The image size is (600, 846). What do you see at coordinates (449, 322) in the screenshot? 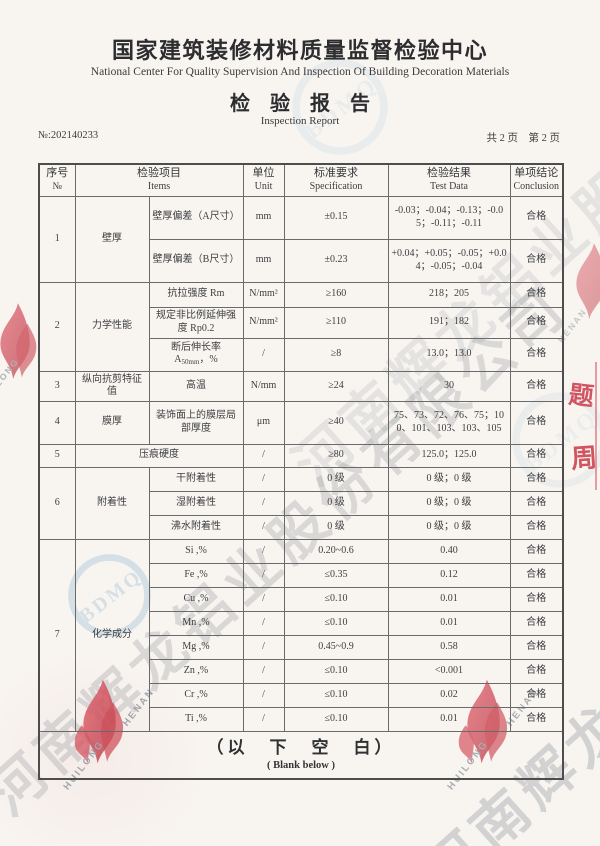
I see `cell-result: 191；182` at bounding box center [449, 322].